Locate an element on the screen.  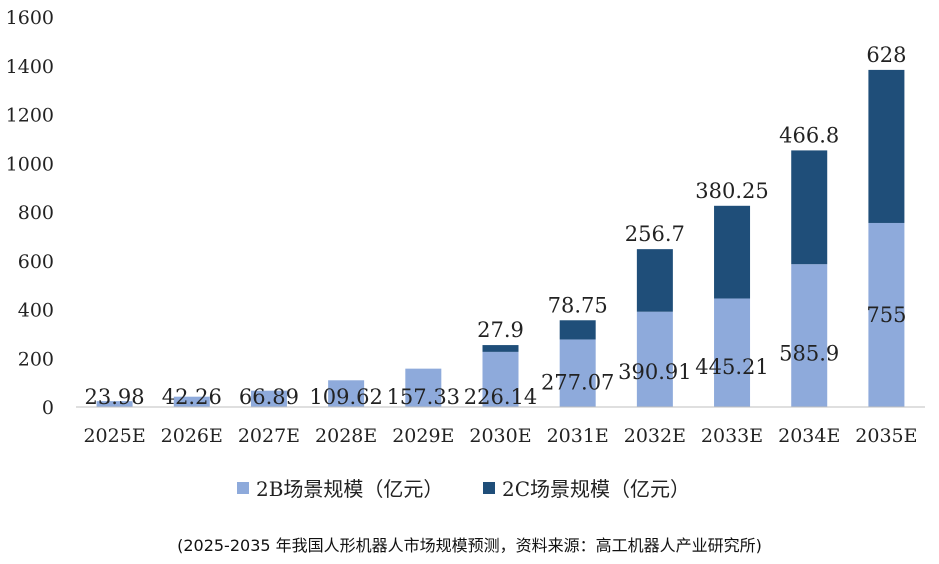
legend-label-2c: 2C场景规模（亿元） is located at coordinates (596, 489).